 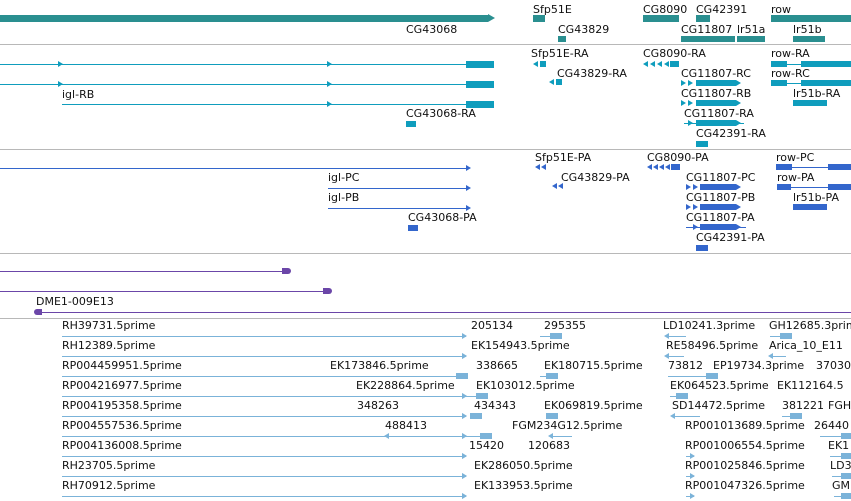 I want to click on est-label: 381221, so click(x=803, y=405).